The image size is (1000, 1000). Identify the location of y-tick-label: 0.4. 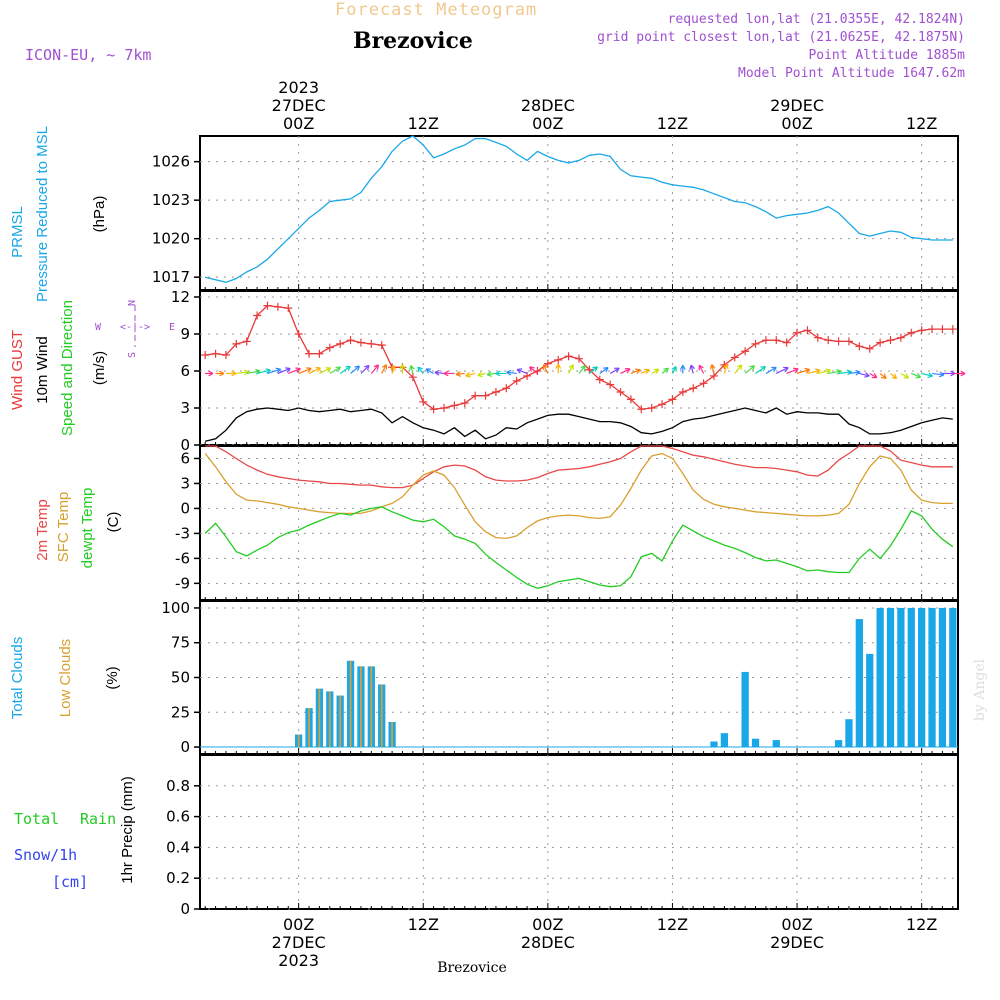
(178, 847).